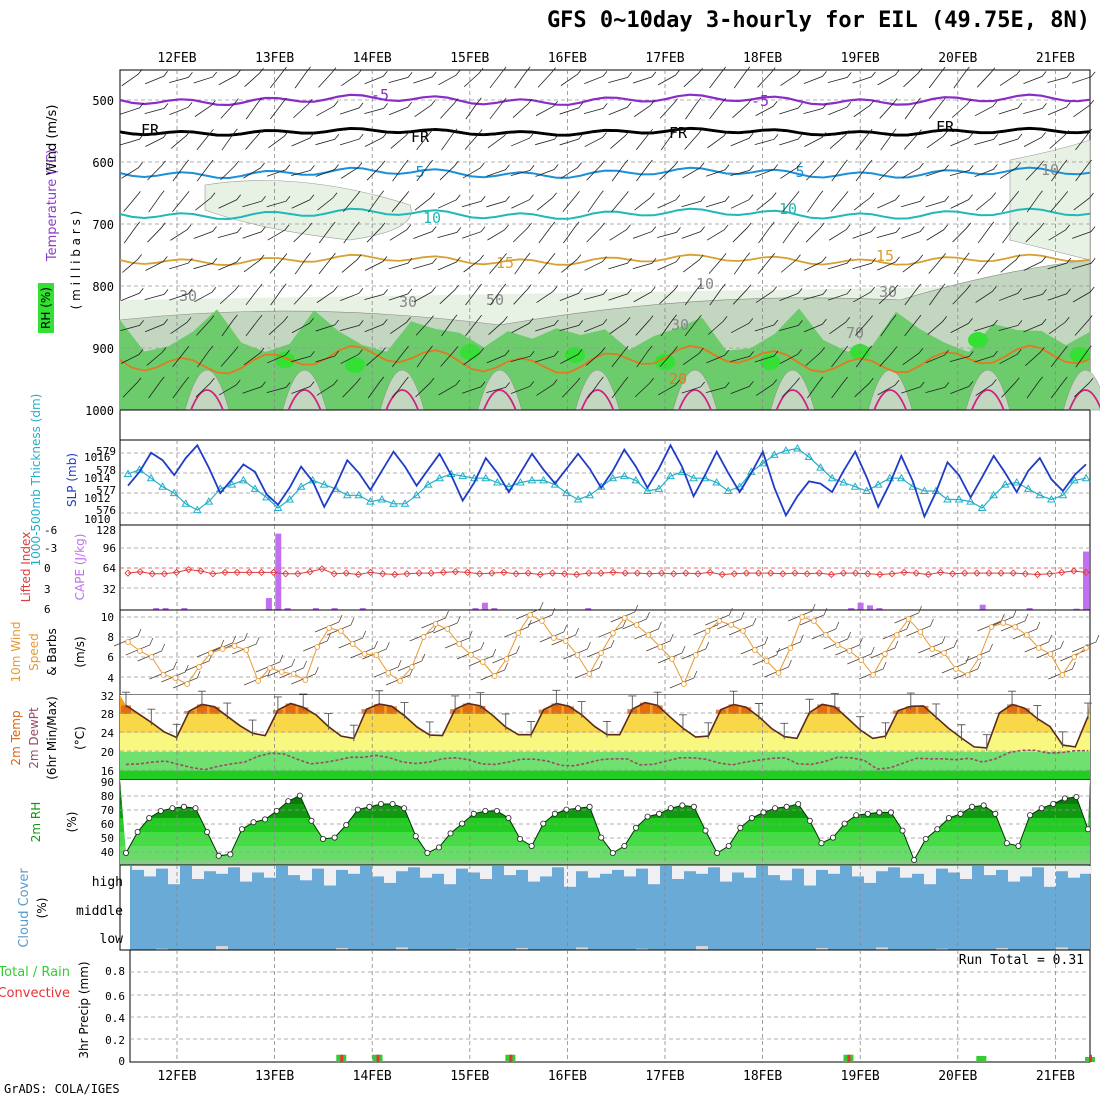 The height and width of the screenshot is (1100, 1100). What do you see at coordinates (957, 58) in the screenshot?
I see `date-label-top: 20FEB` at bounding box center [957, 58].